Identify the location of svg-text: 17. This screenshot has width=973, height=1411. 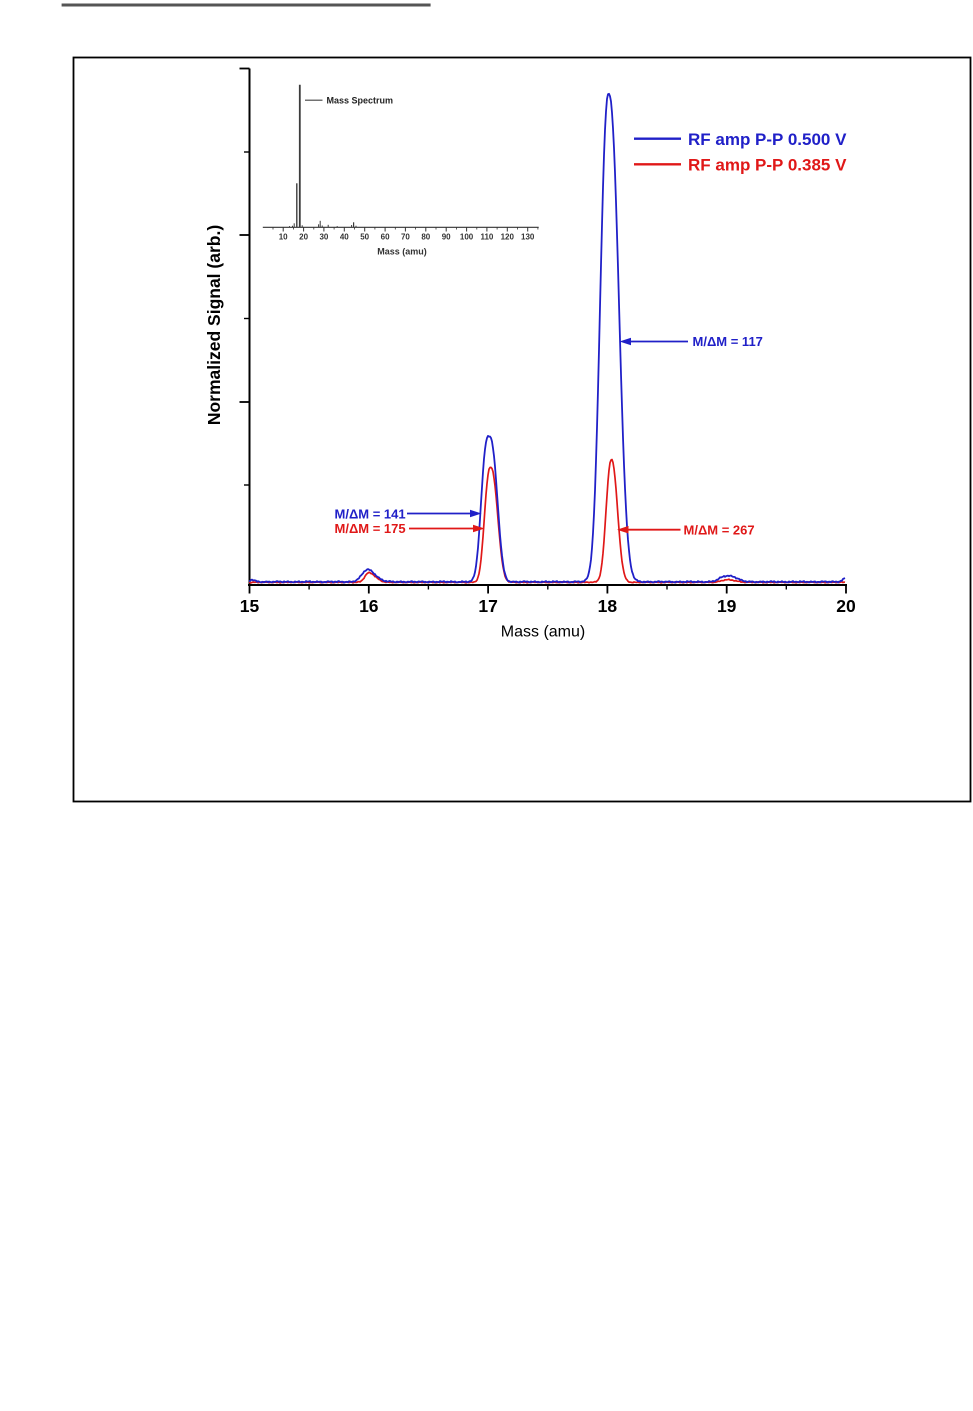
(487, 606).